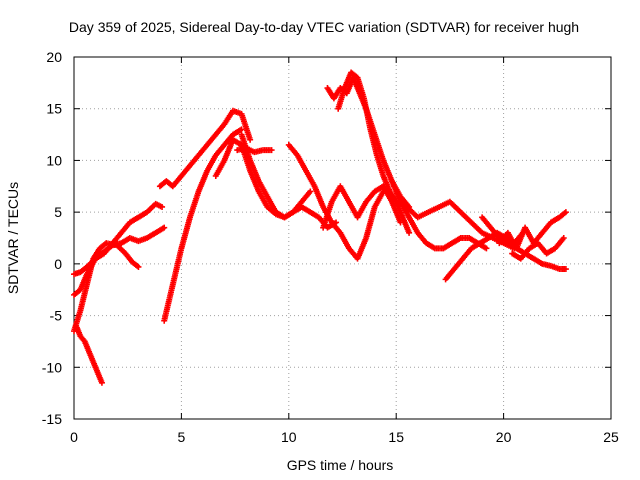 This screenshot has width=640, height=480. I want to click on series-track-n, so click(439, 215).